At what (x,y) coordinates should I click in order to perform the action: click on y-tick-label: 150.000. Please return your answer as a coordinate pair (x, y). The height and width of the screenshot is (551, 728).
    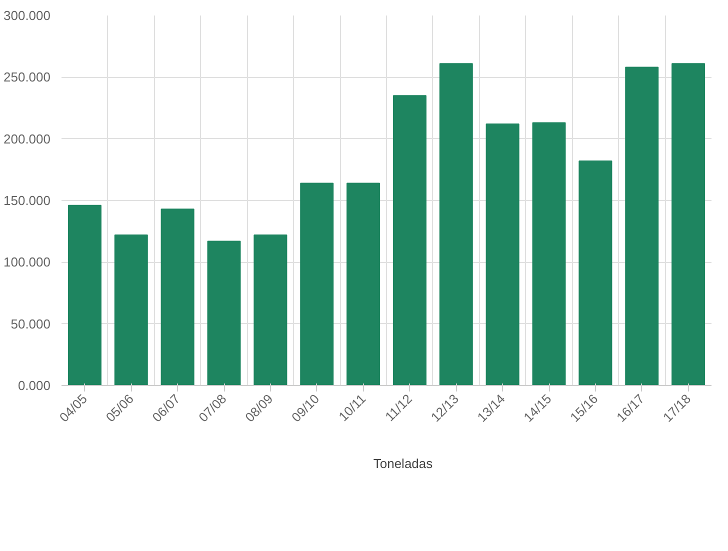
    Looking at the image, I should click on (27, 200).